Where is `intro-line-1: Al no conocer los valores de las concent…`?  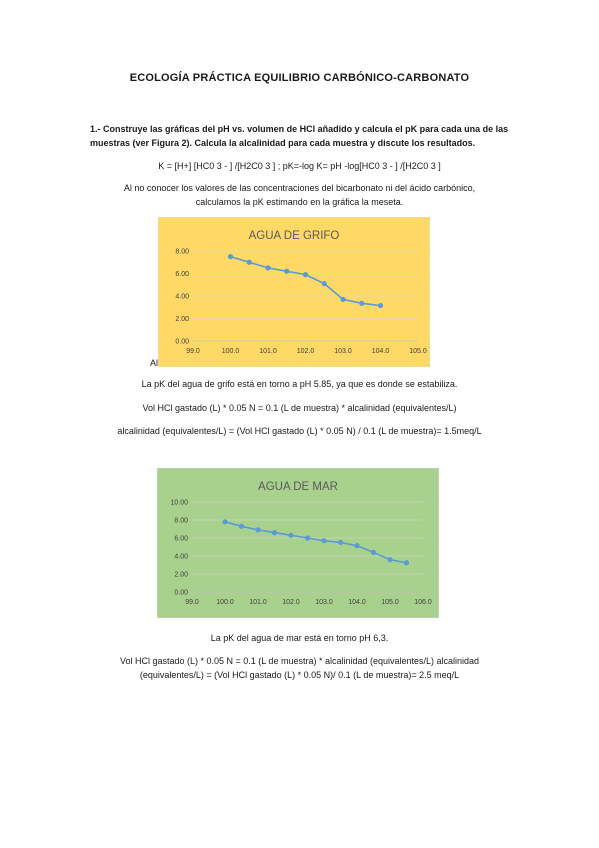
intro-line-1: Al no conocer los valores de las concent… is located at coordinates (299, 188).